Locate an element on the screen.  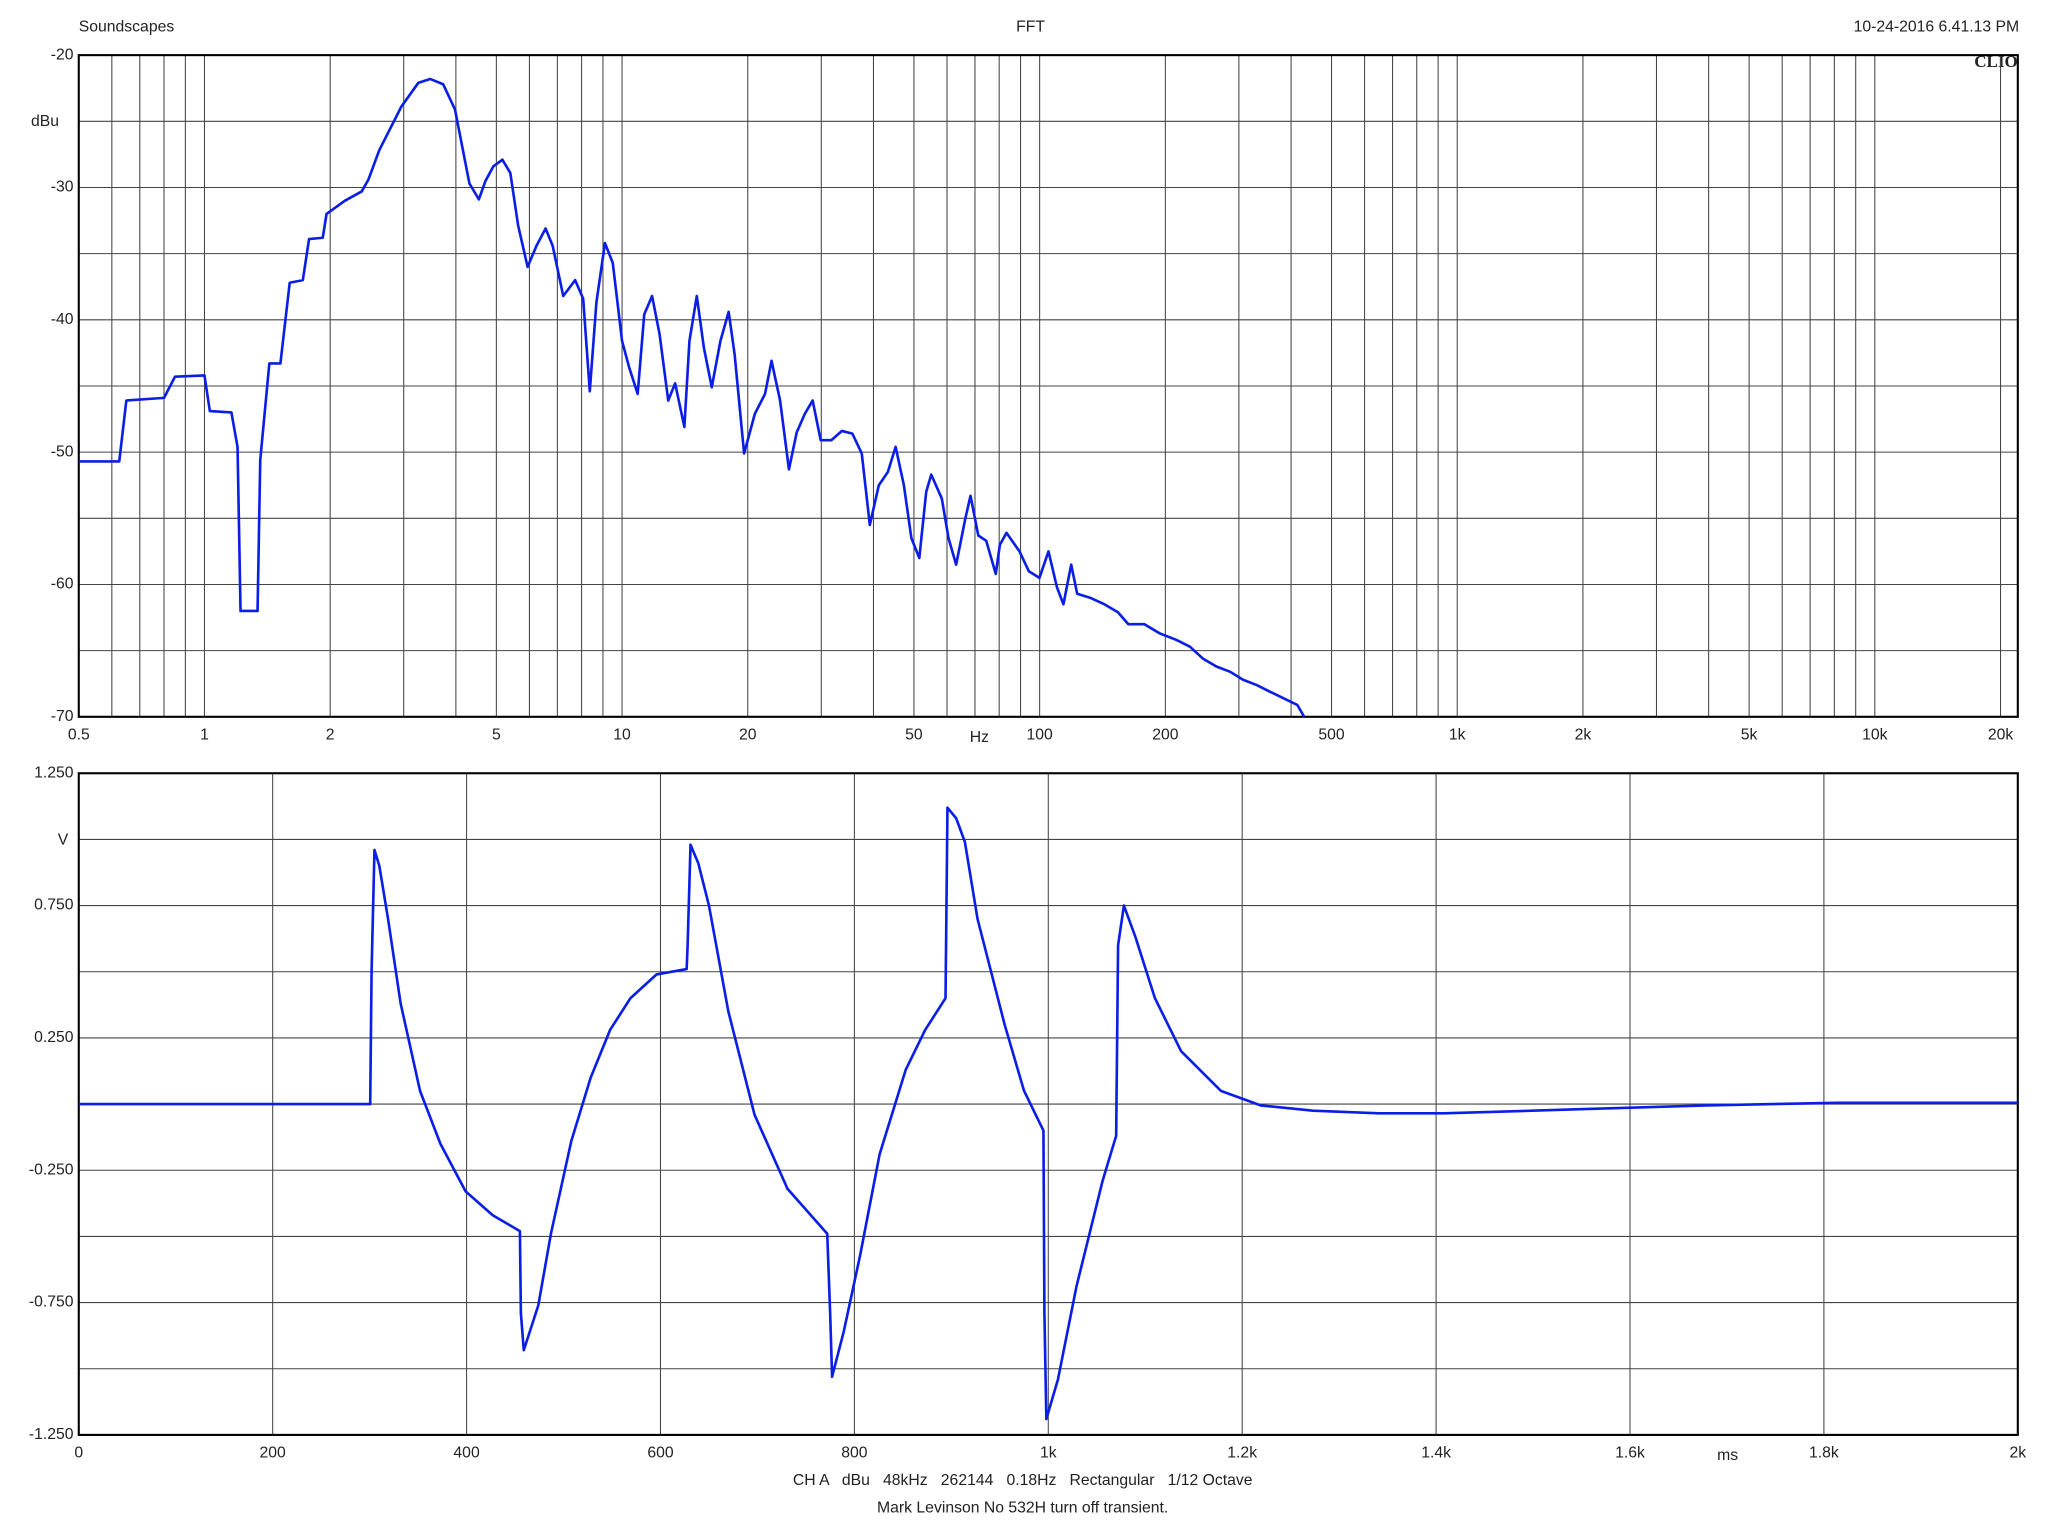
y-tick-label: -30 is located at coordinates (62, 187).